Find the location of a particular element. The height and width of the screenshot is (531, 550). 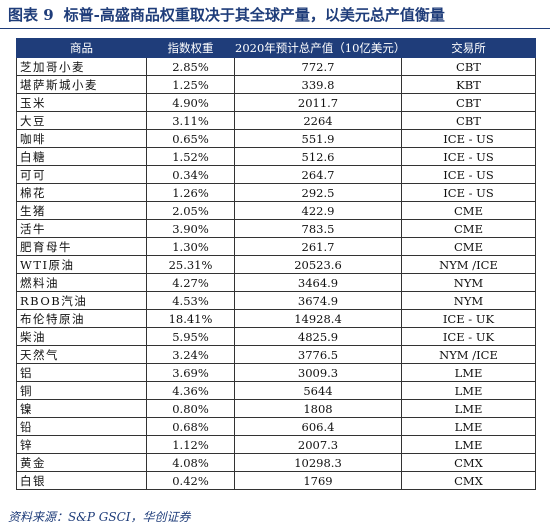

cell-output: 2007.3 is located at coordinates (318, 444).